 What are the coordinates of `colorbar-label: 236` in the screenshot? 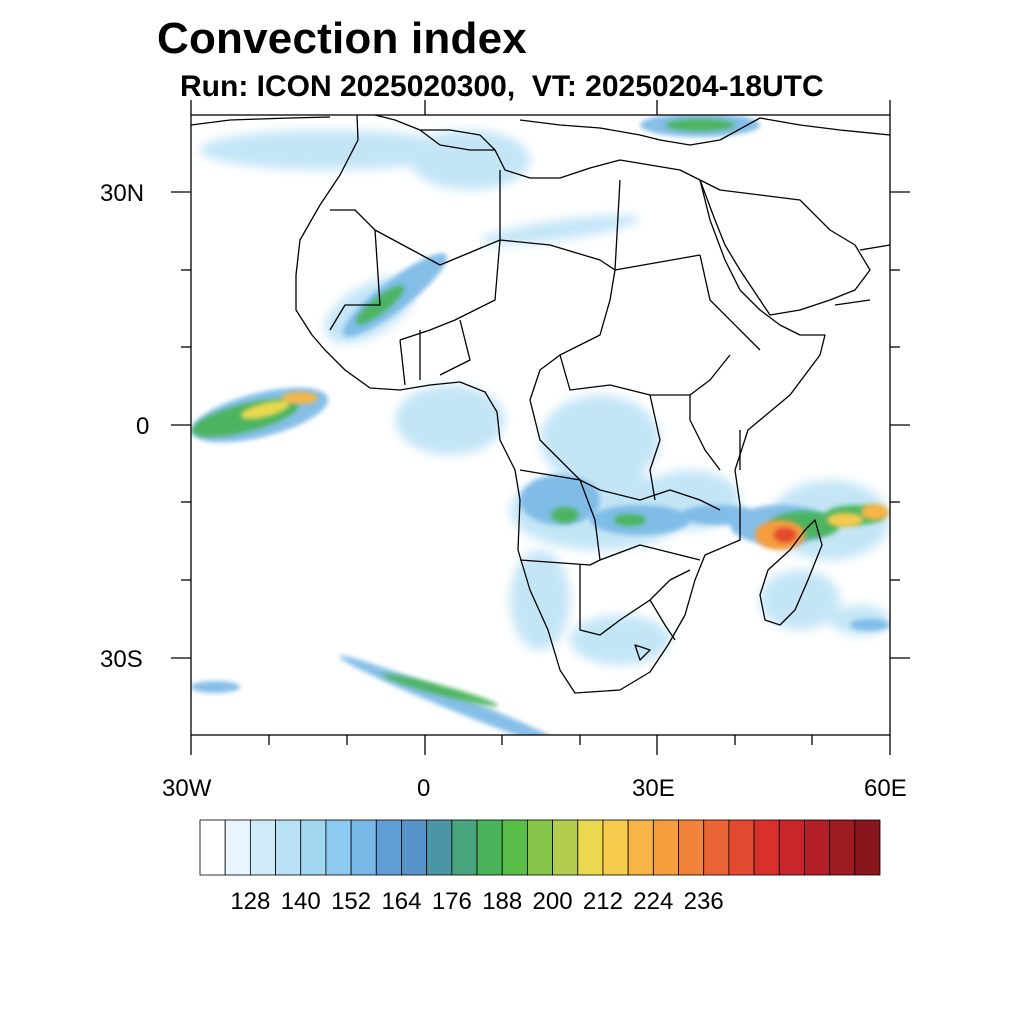 It's located at (703, 901).